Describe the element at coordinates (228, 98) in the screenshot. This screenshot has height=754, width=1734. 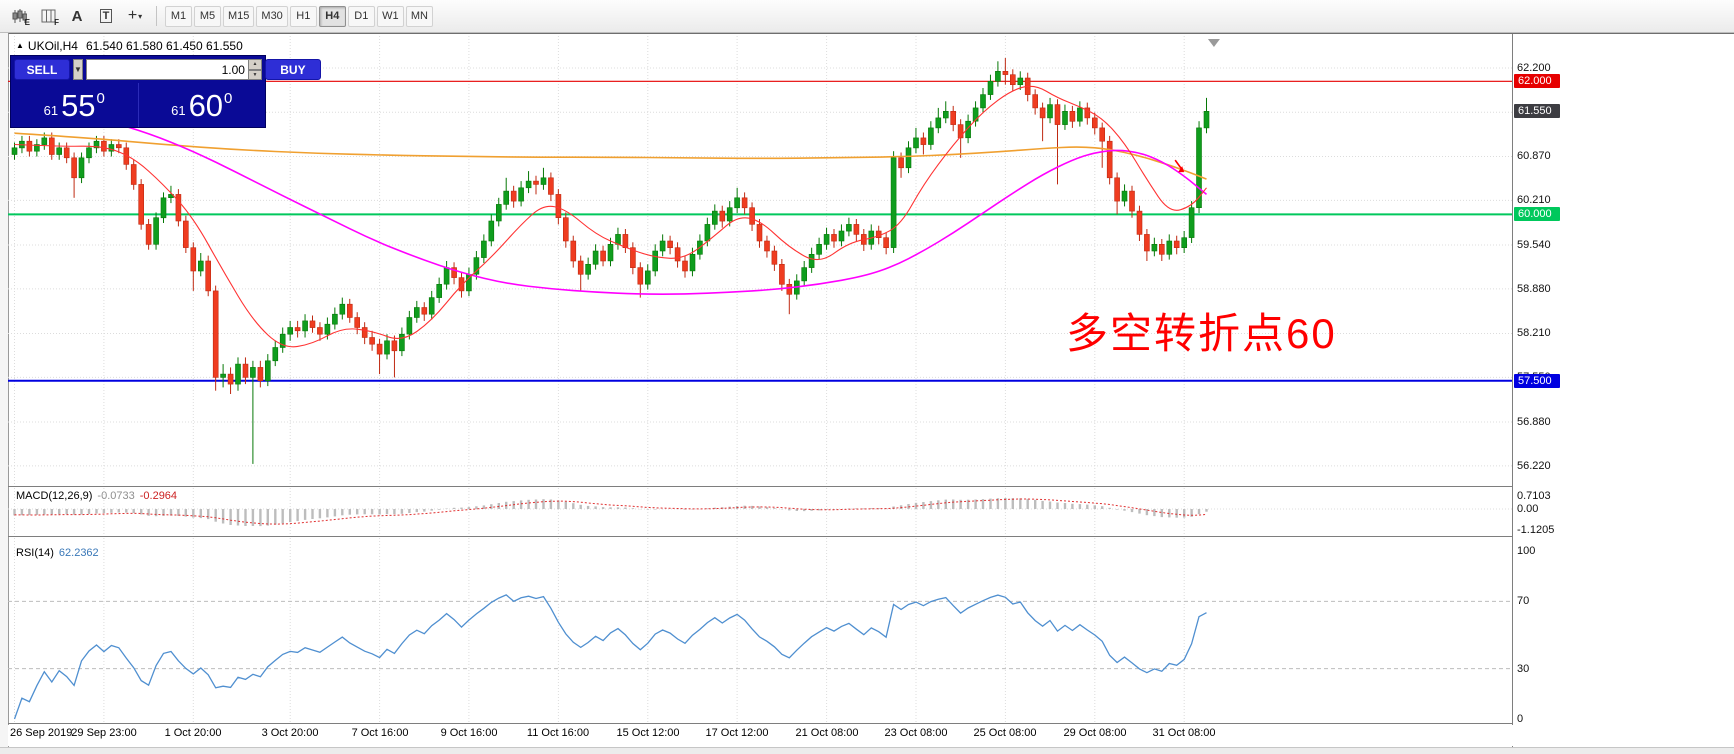
I see `ask-pip-digit: 0` at that location.